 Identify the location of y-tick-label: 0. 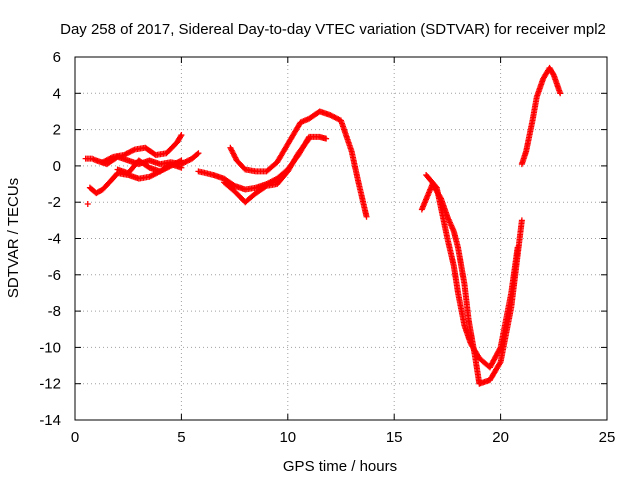
(57, 166).